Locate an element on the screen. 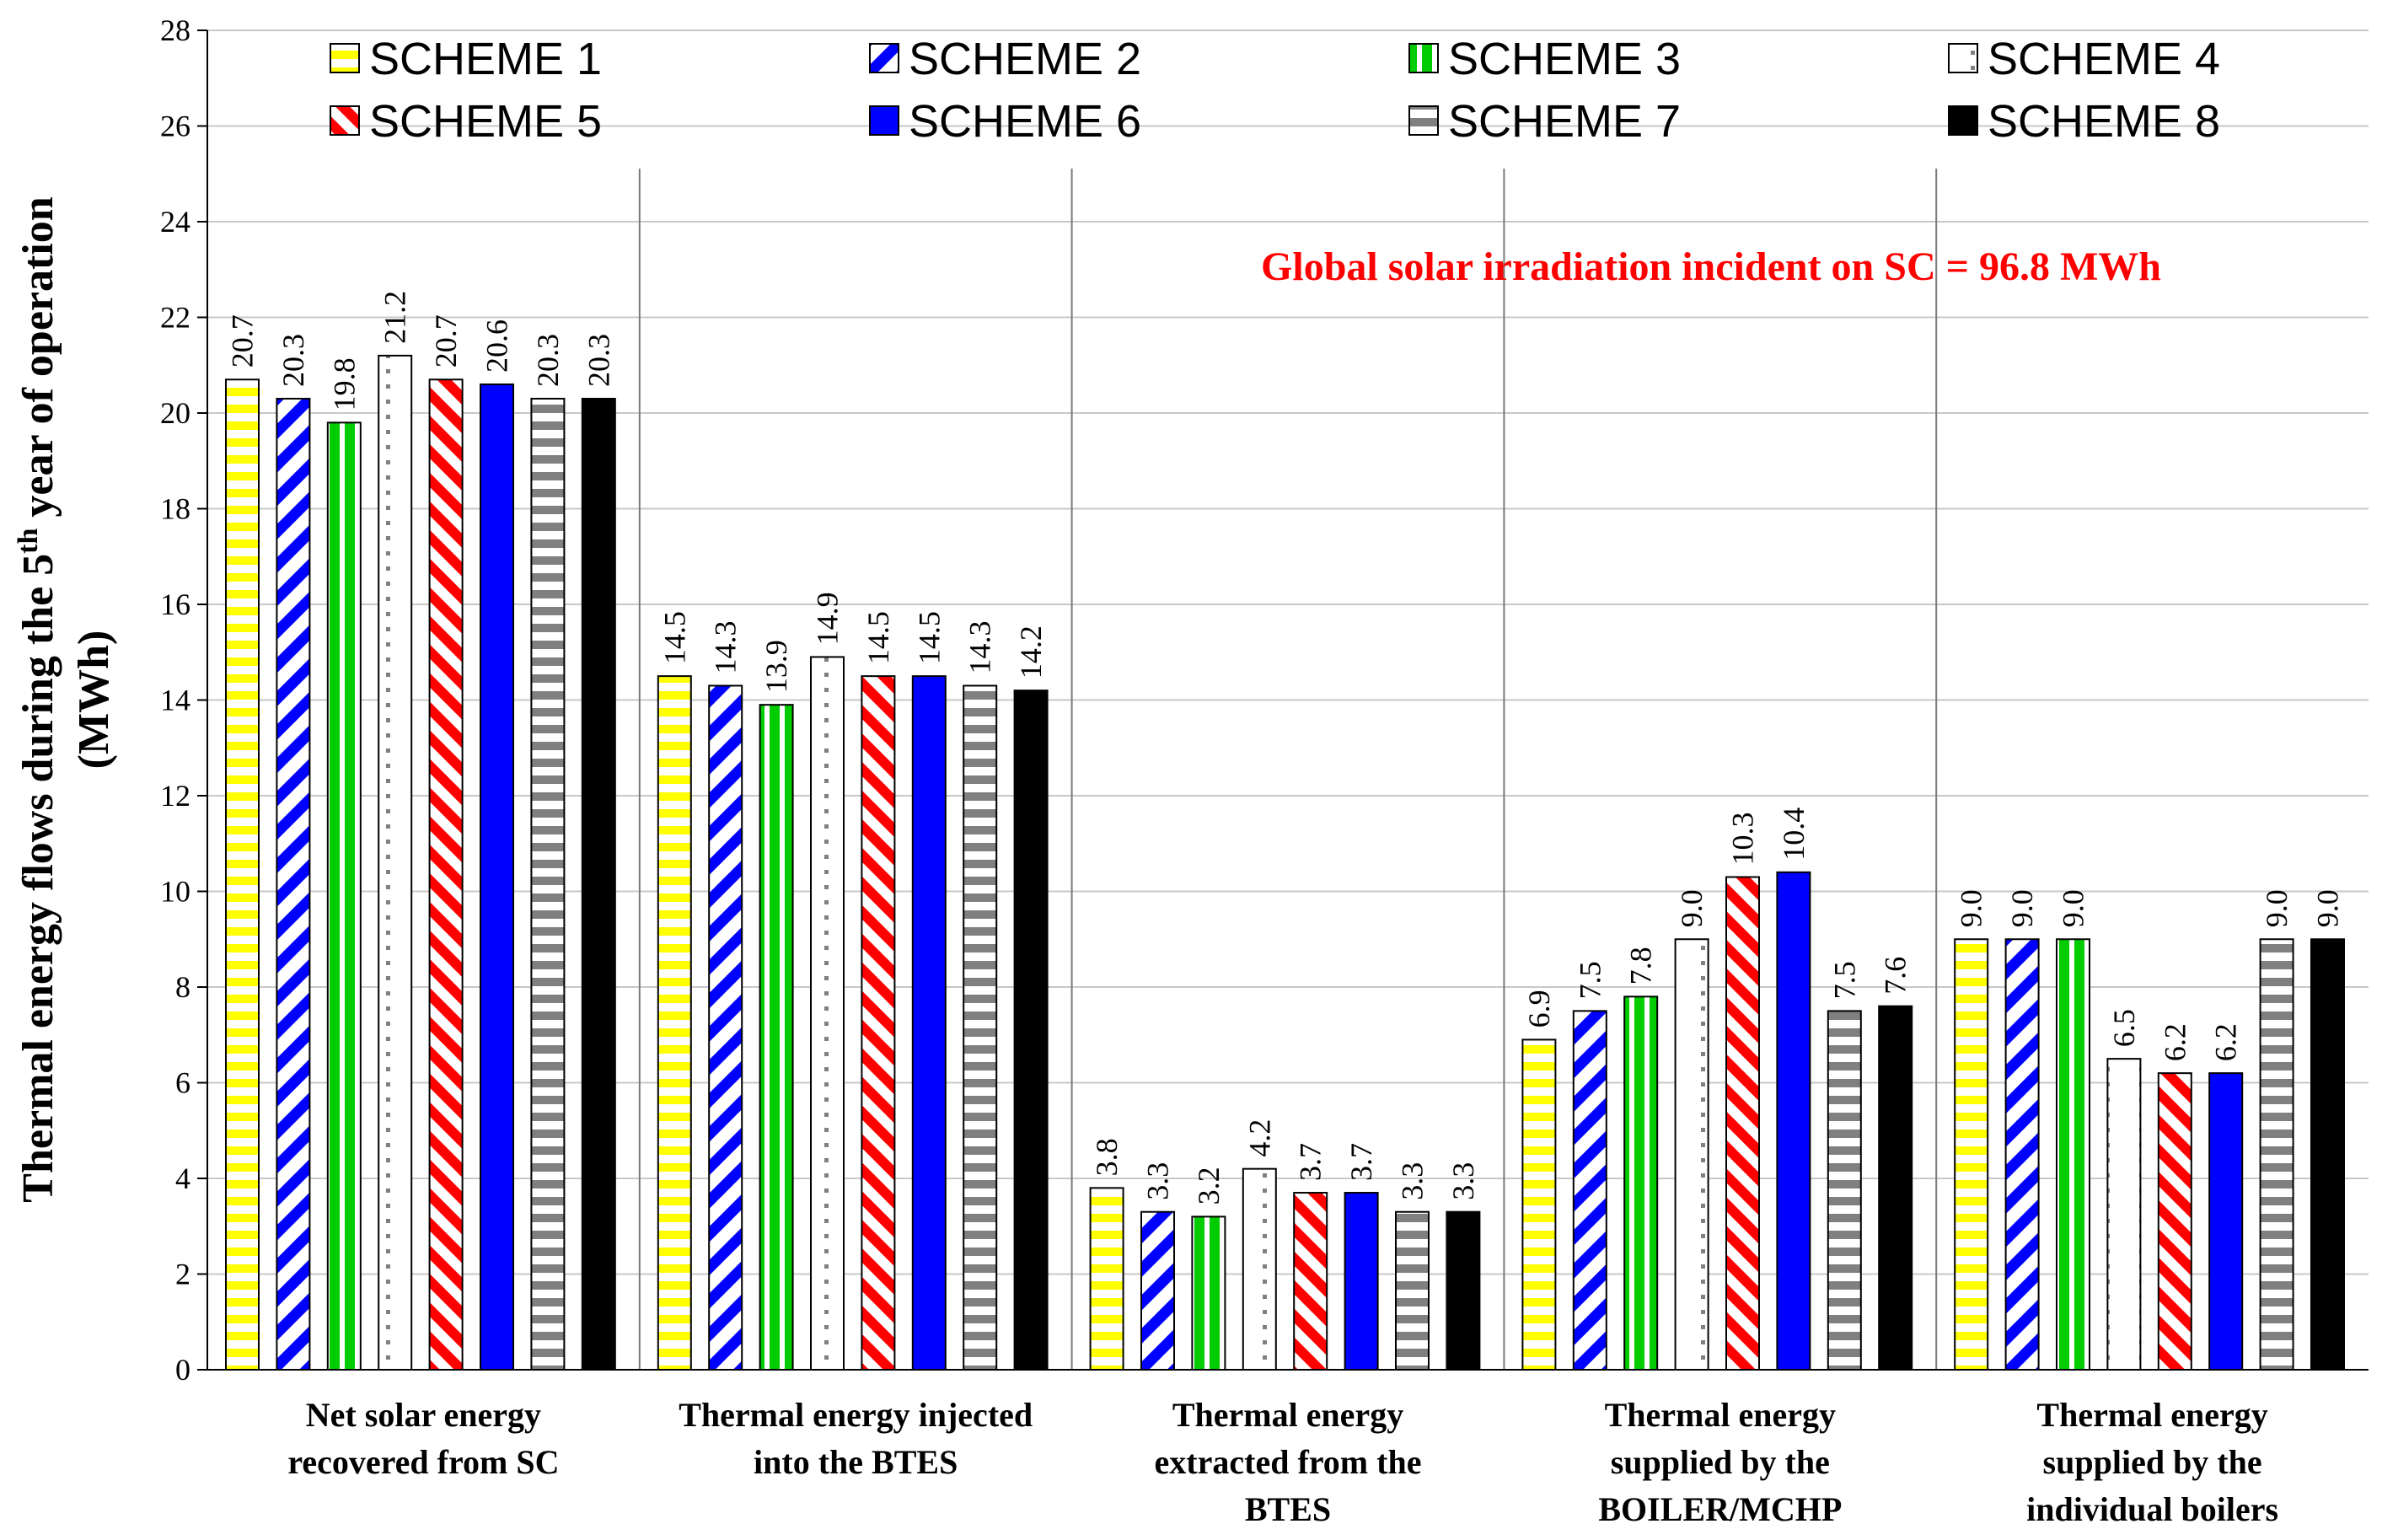  y-tick-label: 16 is located at coordinates (175, 604).